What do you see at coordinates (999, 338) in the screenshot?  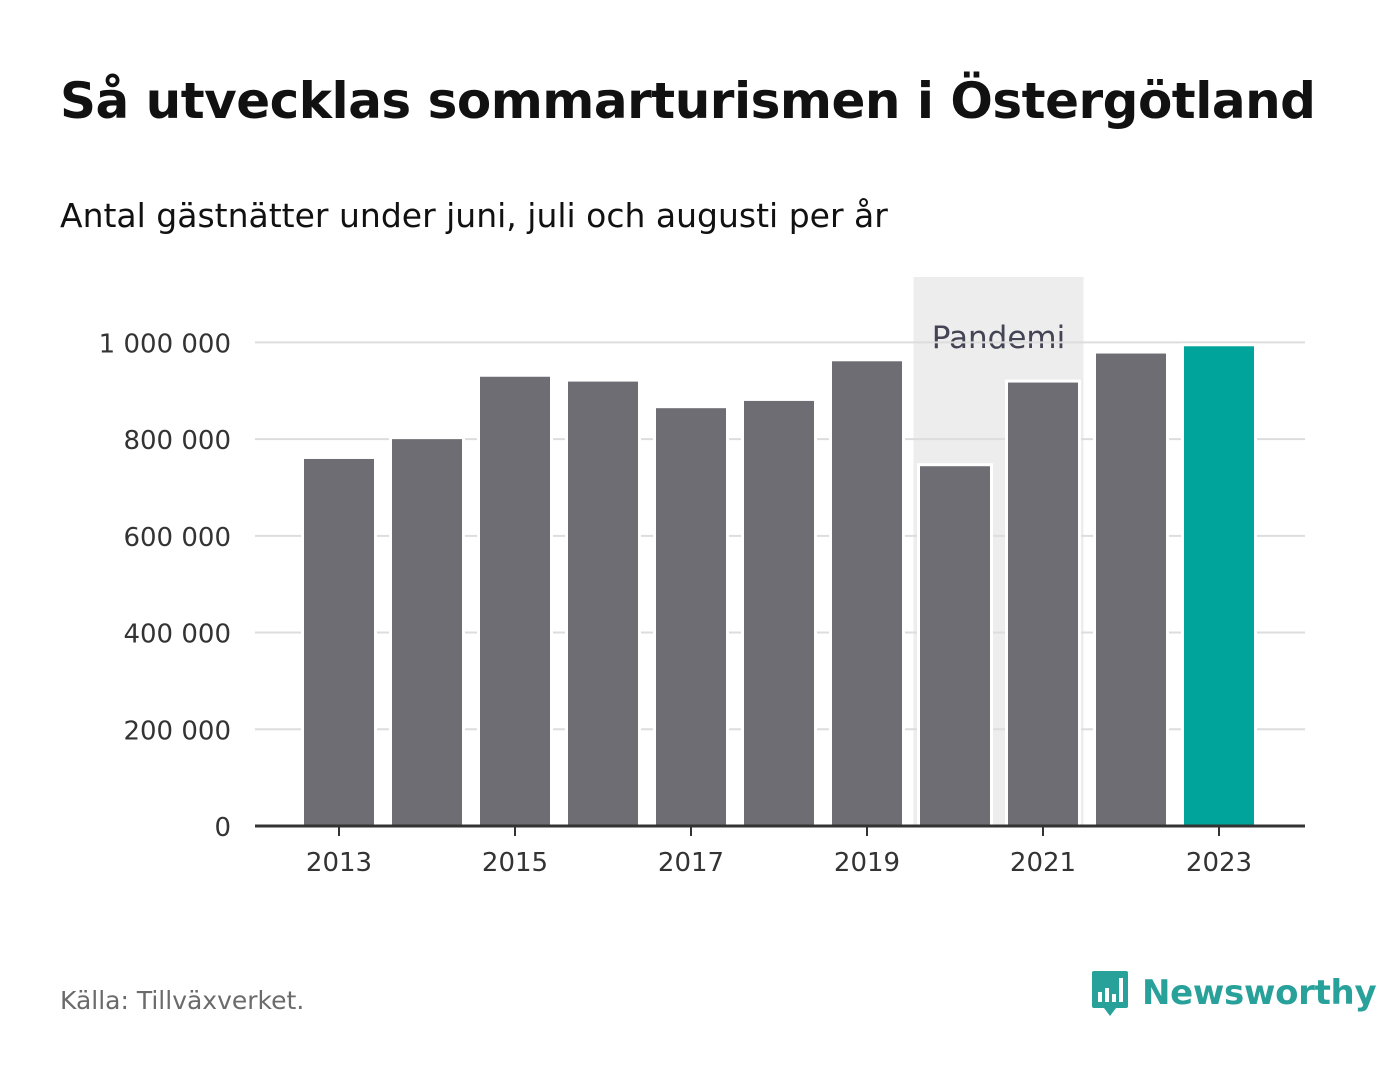 I see `pandemic-label: Pandemi` at bounding box center [999, 338].